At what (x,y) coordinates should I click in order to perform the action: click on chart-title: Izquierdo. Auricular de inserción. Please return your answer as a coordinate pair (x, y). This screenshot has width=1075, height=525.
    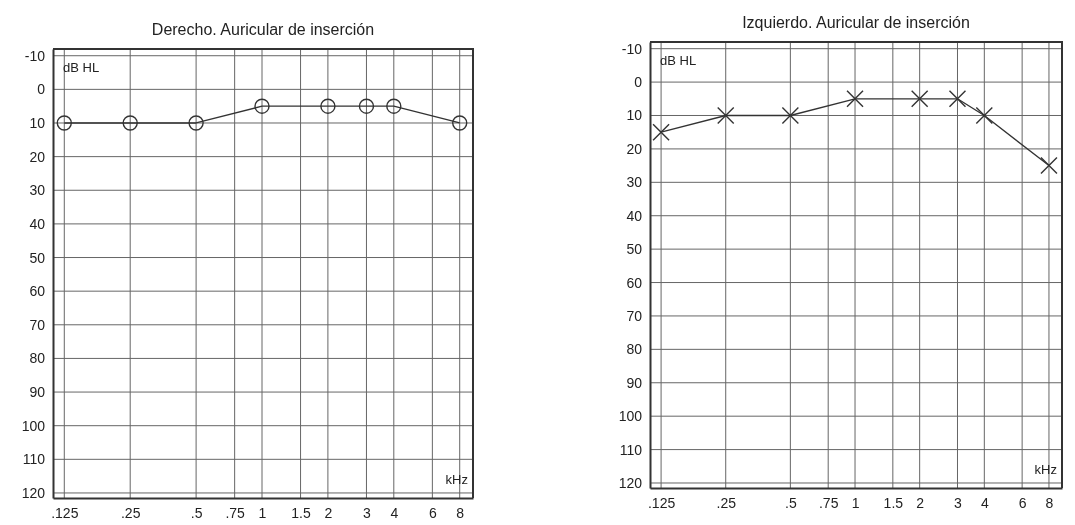
    Looking at the image, I should click on (856, 22).